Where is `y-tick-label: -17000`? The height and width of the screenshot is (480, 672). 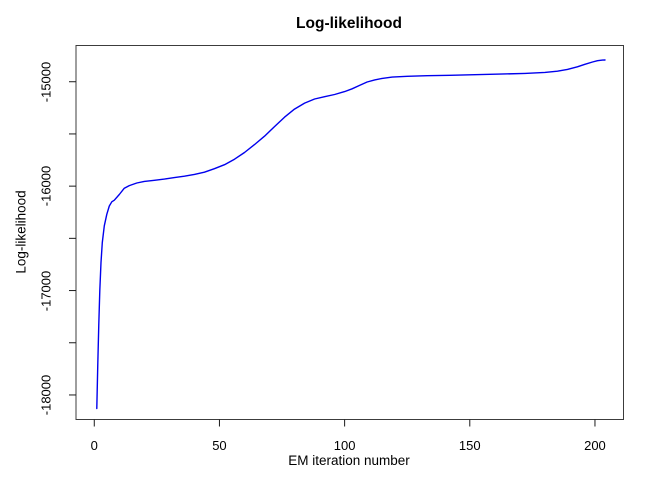
y-tick-label: -17000 is located at coordinates (46, 290).